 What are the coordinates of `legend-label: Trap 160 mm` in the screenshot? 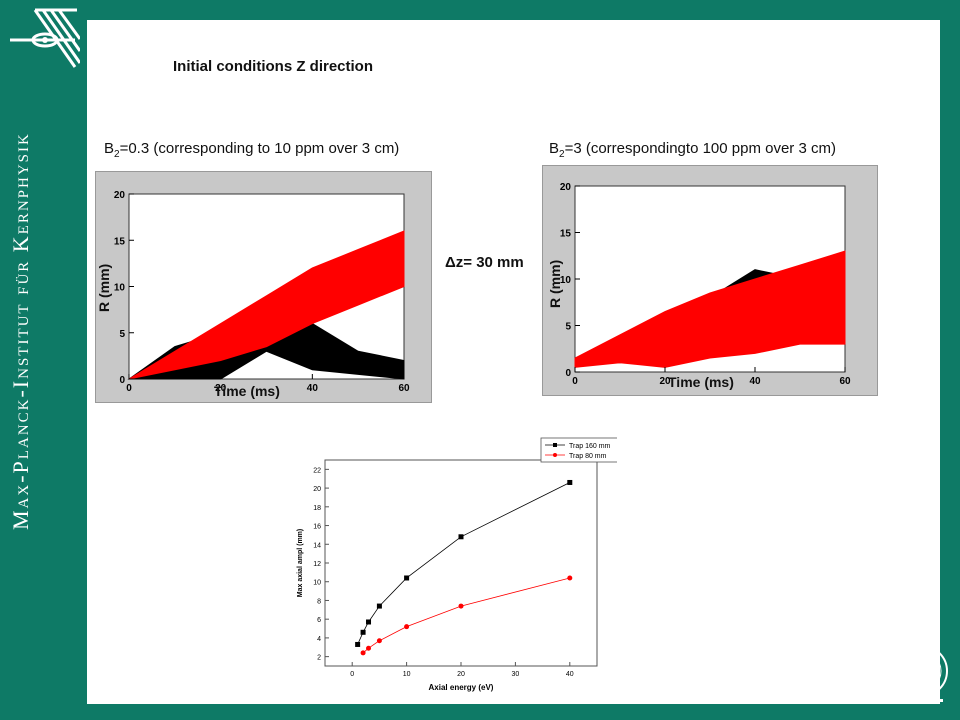 It's located at (590, 446).